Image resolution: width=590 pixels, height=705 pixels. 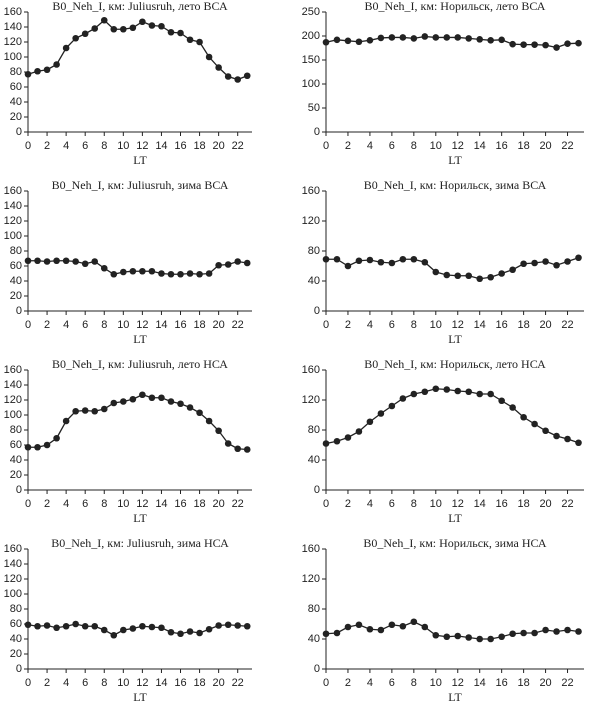 What do you see at coordinates (311, 60) in the screenshot?
I see `tick-label: 150` at bounding box center [311, 60].